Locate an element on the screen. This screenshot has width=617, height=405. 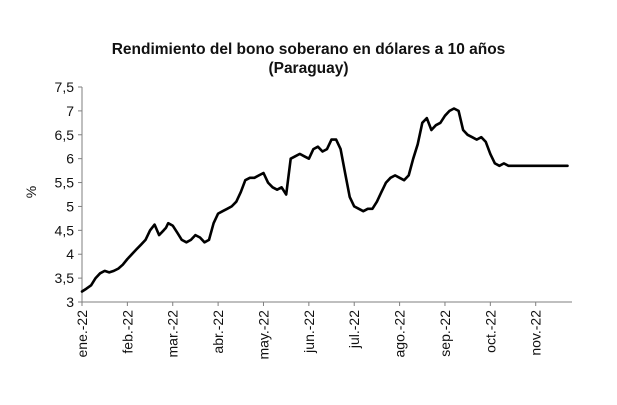
y-tick-label: 4,5 is located at coordinates (65, 230).